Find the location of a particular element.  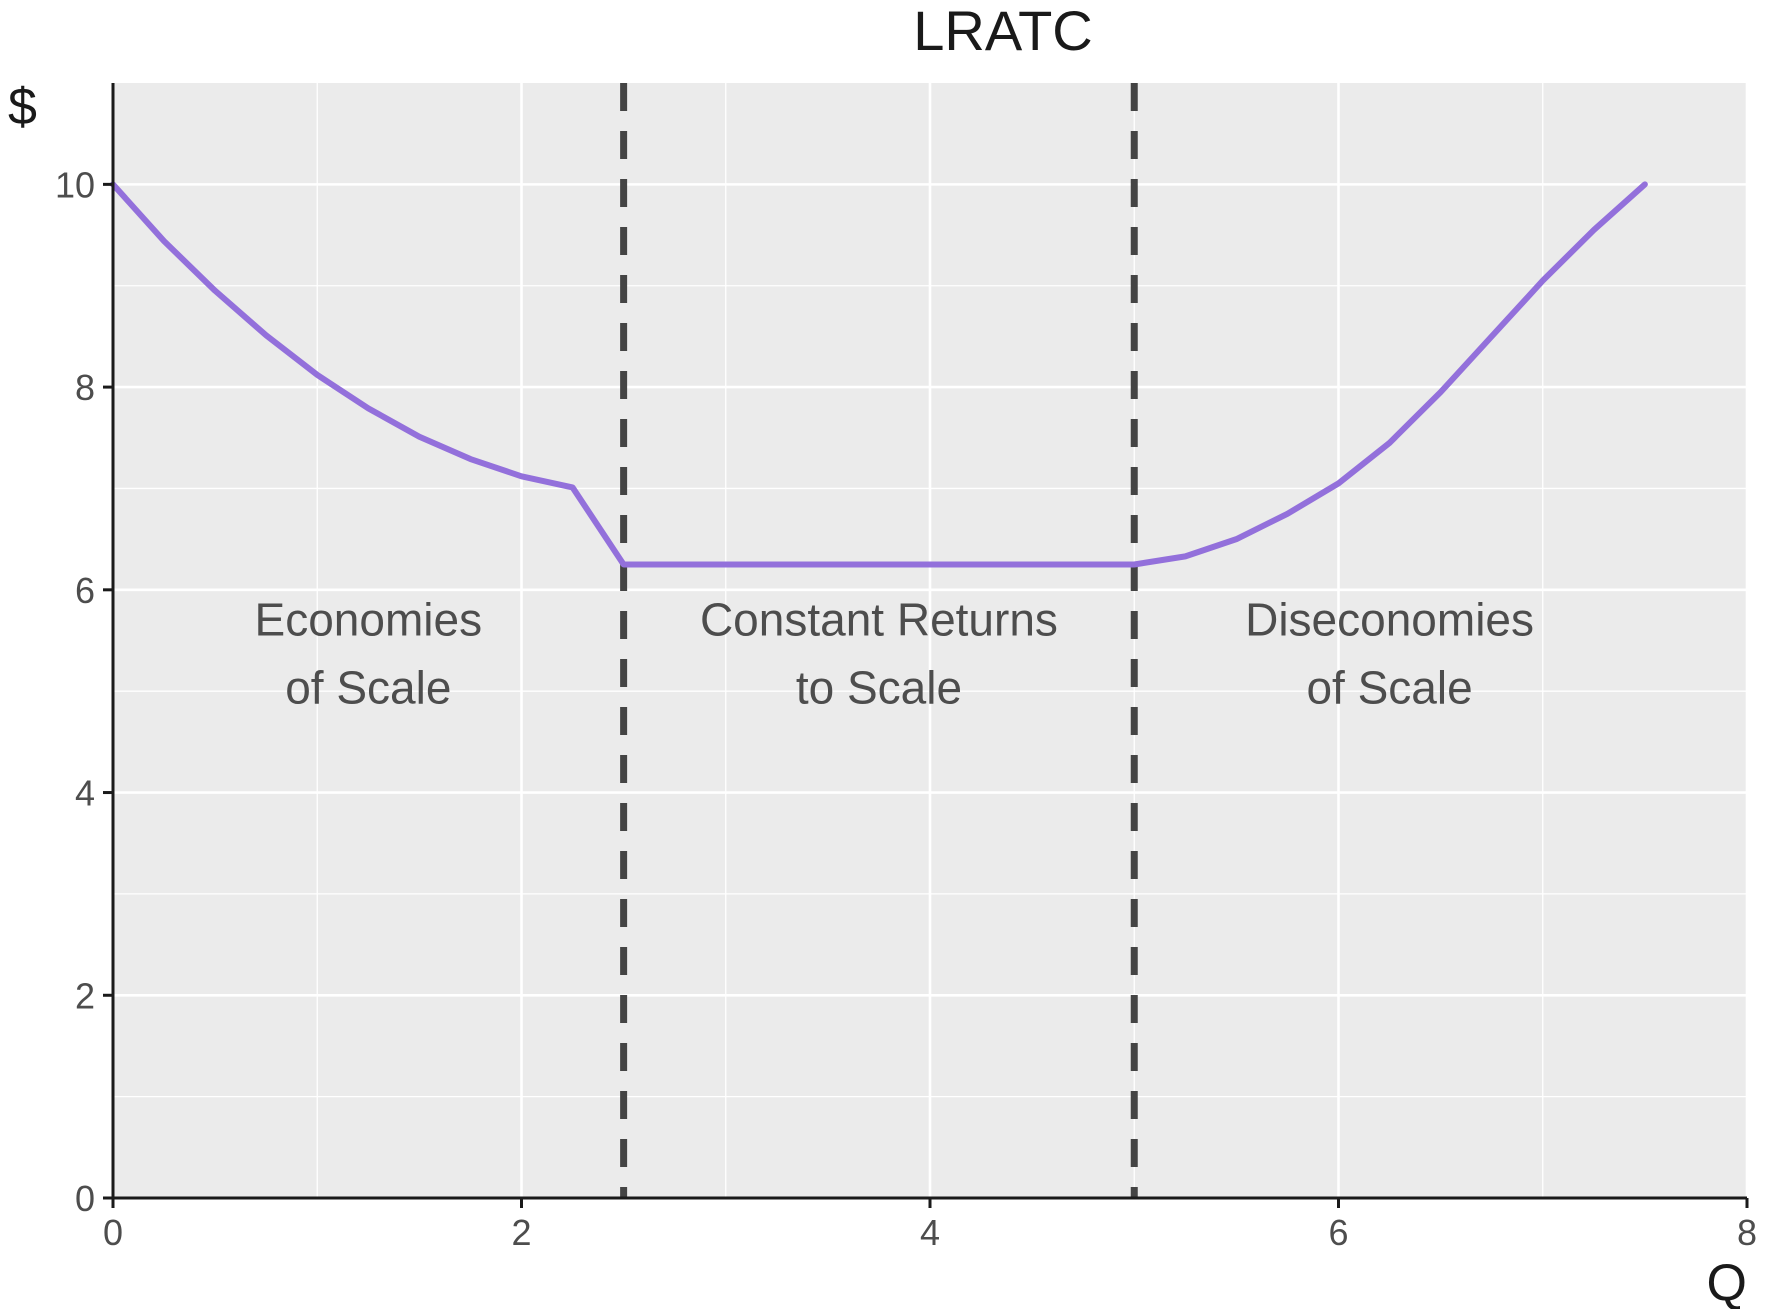

y-tick-label: 4 is located at coordinates (85, 793).